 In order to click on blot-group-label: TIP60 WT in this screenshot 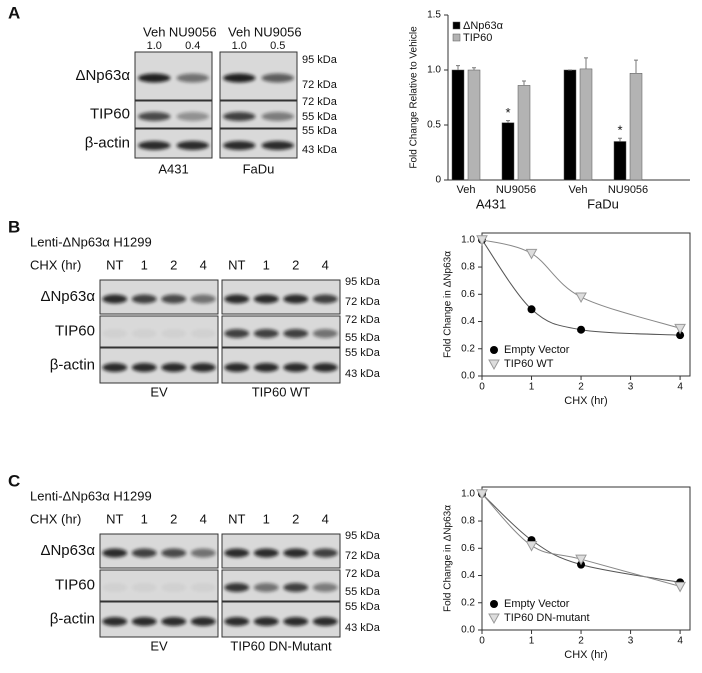, I will do `click(281, 391)`.